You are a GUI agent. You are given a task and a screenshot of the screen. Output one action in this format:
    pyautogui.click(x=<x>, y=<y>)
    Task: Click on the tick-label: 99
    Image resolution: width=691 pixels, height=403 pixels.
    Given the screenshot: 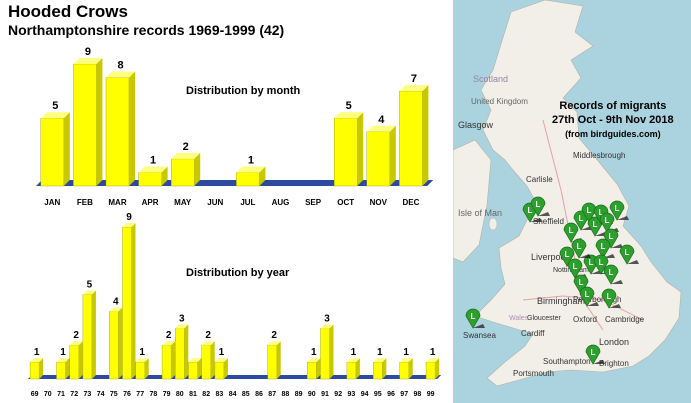 What is the action you would take?
    pyautogui.click(x=431, y=394)
    